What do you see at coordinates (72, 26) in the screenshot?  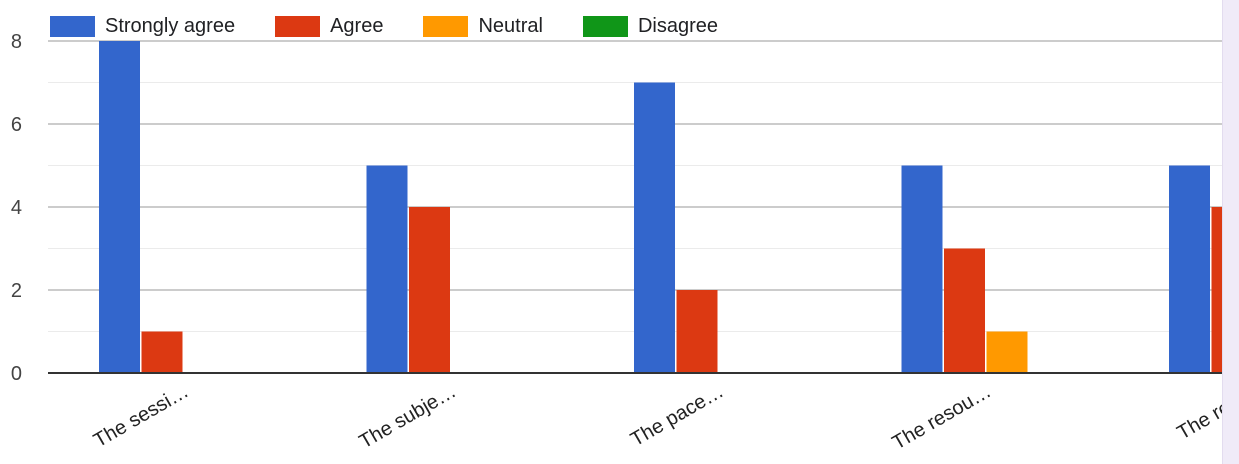 I see `legend-swatch-strongly-agree` at bounding box center [72, 26].